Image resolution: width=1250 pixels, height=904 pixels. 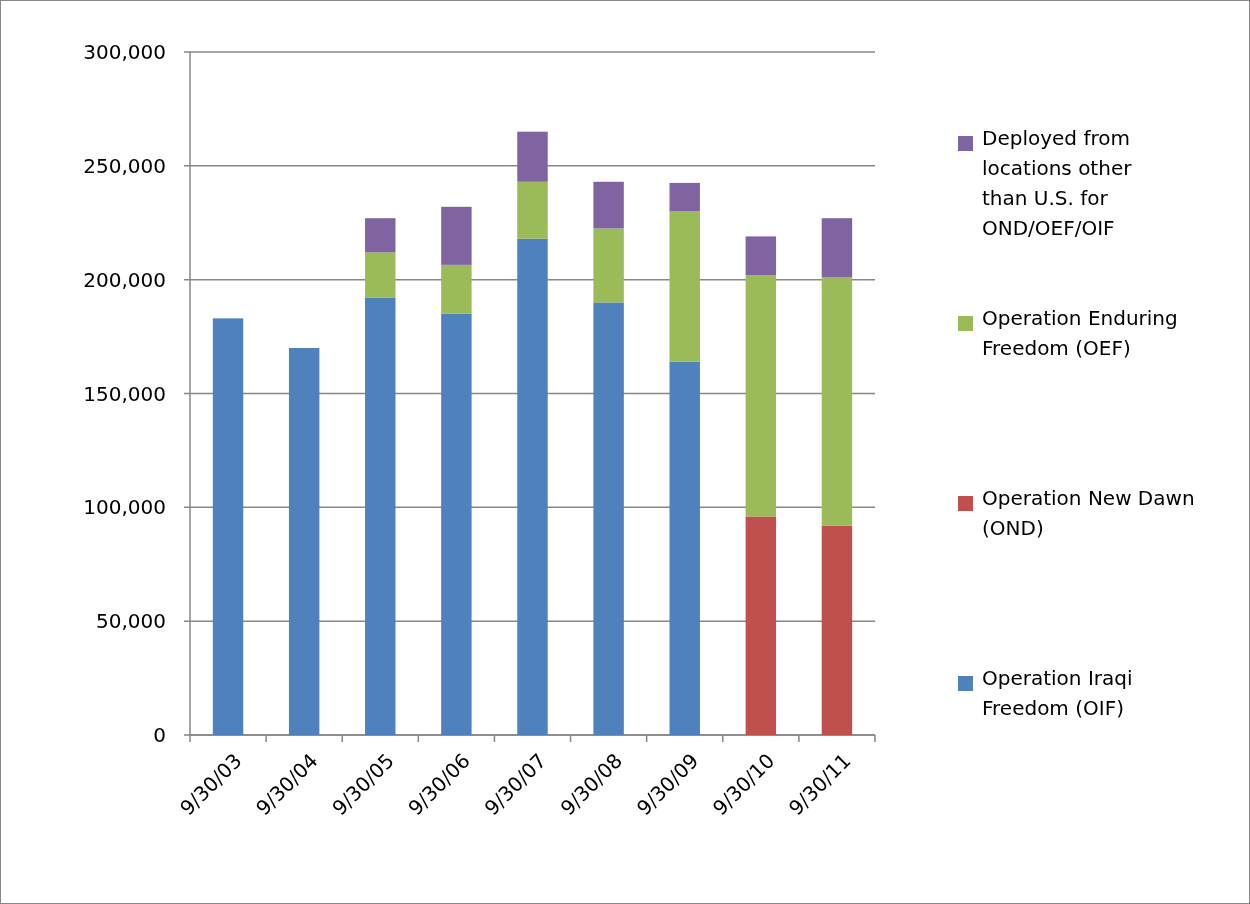 I want to click on legend-label: Operation Enduring Freedom (OEF), so click(x=1080, y=333).